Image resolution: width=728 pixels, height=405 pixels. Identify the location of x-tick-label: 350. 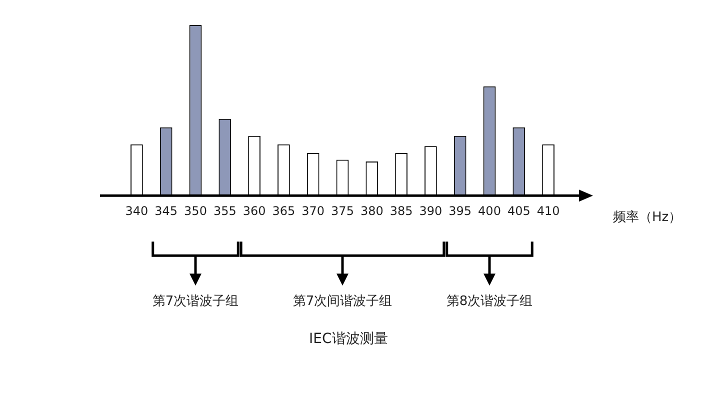
(195, 211).